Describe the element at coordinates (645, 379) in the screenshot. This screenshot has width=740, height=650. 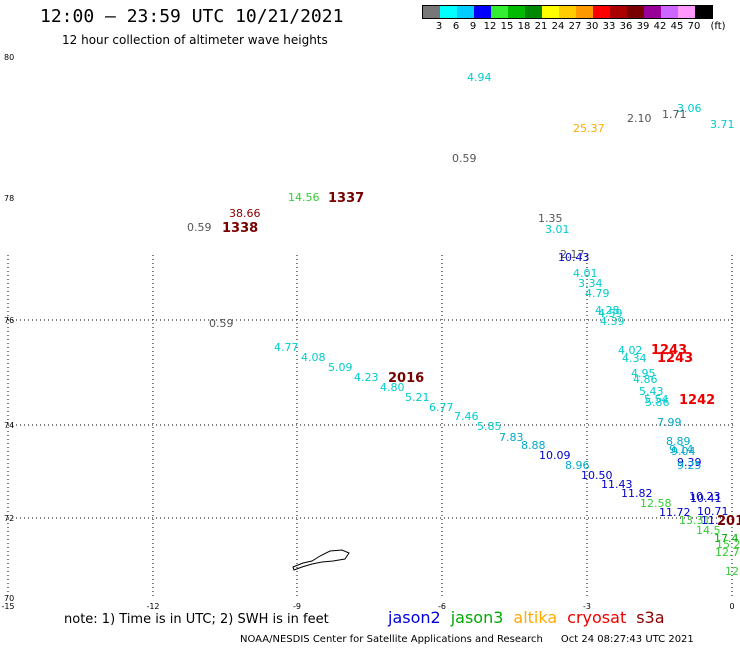
I see `wave-height-label: 4.86` at that location.